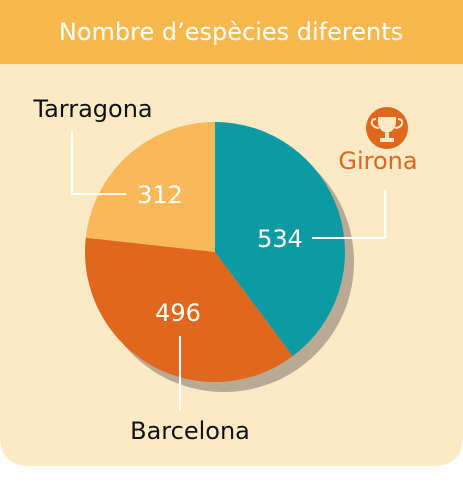 The image size is (463, 486). Describe the element at coordinates (178, 313) in the screenshot. I see `value-label: 496` at that location.